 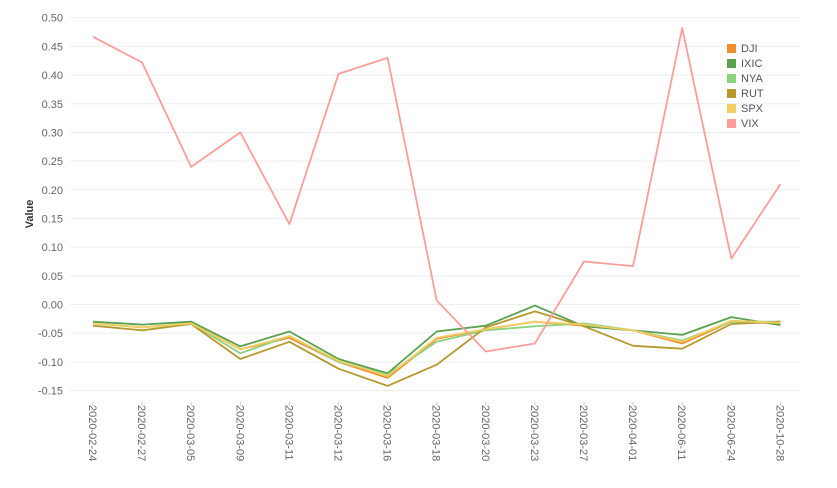 I want to click on legend-swatch-nya, so click(x=731, y=78).